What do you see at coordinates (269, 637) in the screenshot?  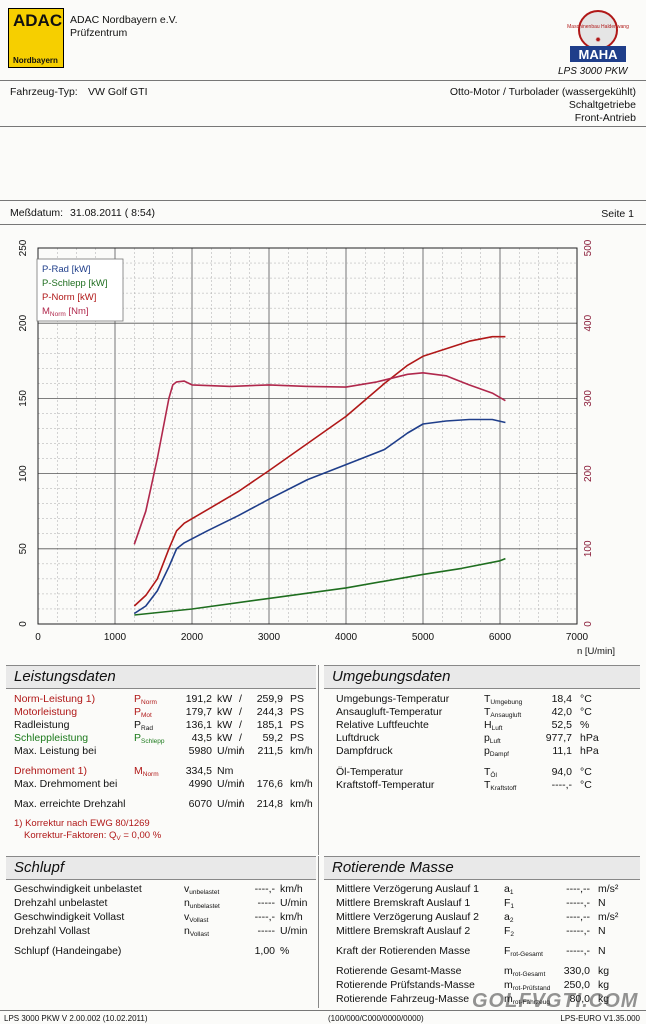 I see `x-tick-label: 3000` at bounding box center [269, 637].